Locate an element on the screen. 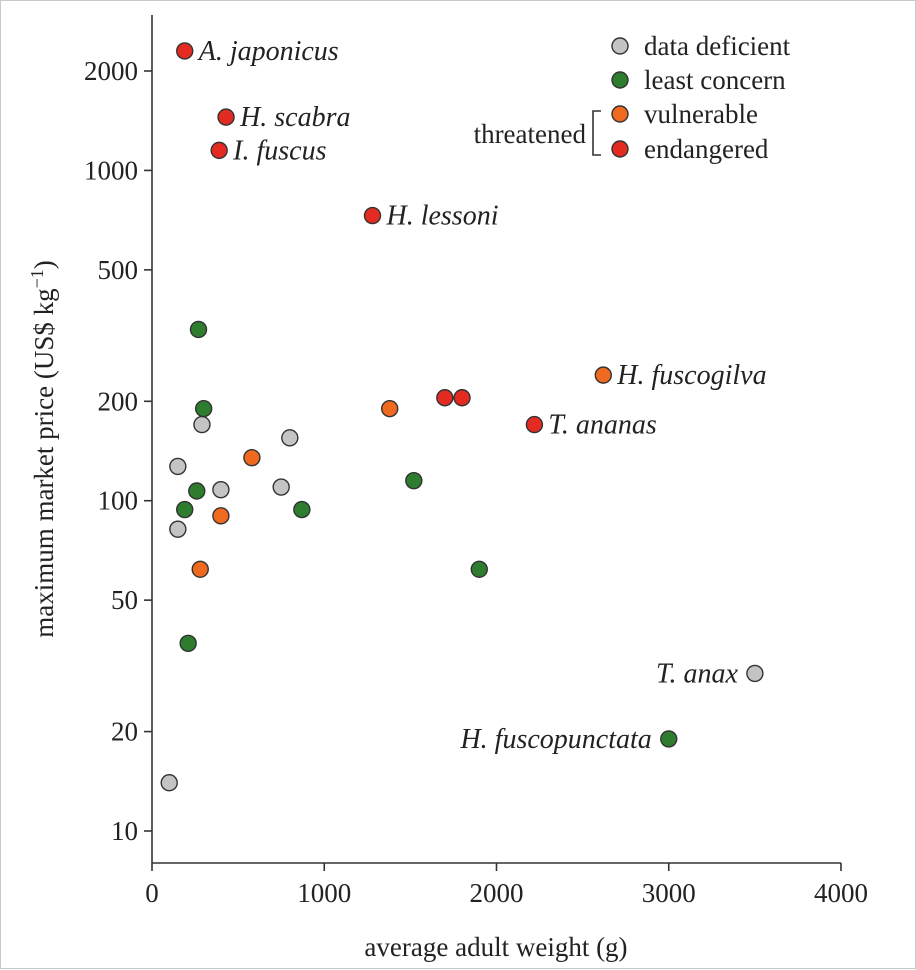 The image size is (916, 970). legend-marker-vulnerable is located at coordinates (620, 114).